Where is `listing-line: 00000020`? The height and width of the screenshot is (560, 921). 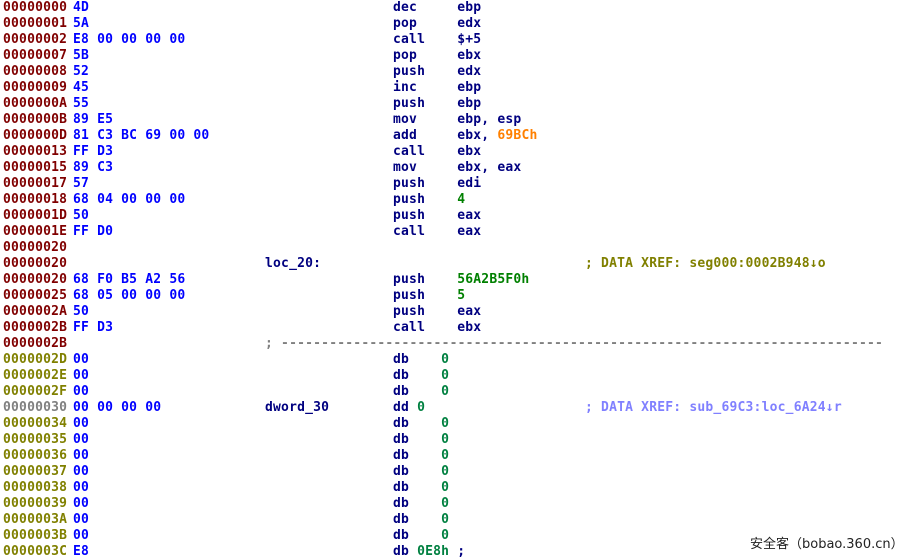
listing-line: 00000020 is located at coordinates (460, 248).